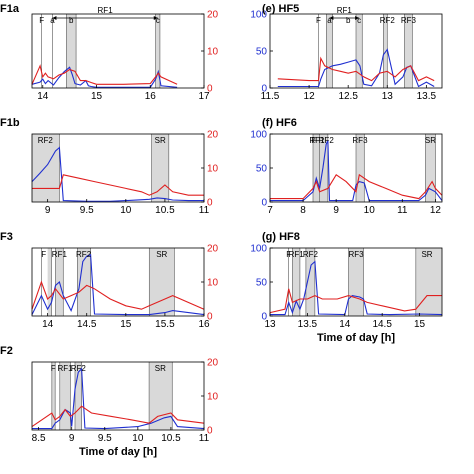  What do you see at coordinates (6, 351) in the screenshot?
I see `panel-title: F2` at bounding box center [6, 351].